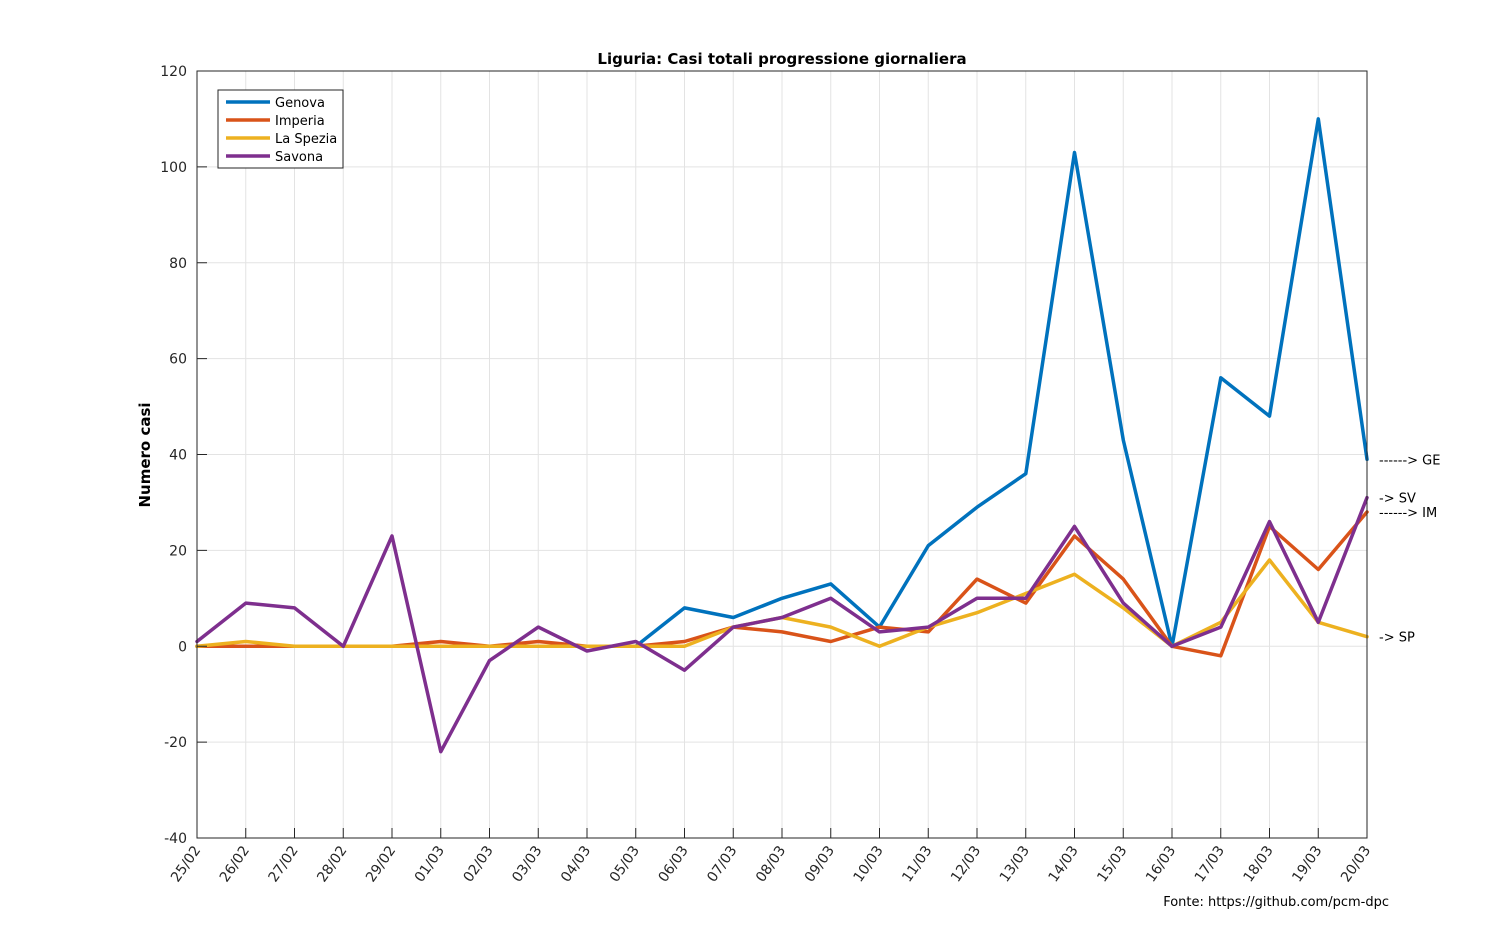  What do you see at coordinates (173, 168) in the screenshot?
I see `y-tick-label: 100` at bounding box center [173, 168].